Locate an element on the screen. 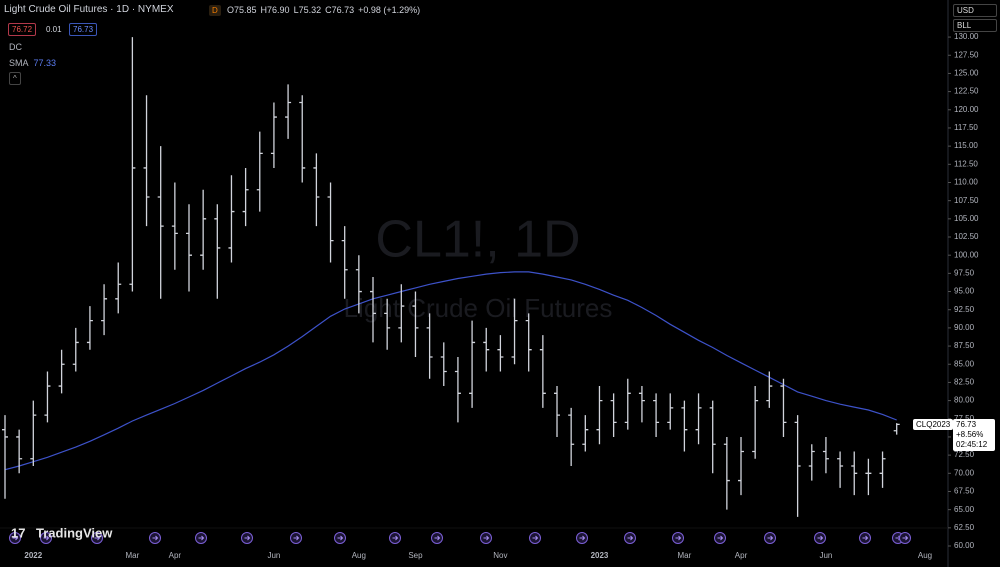 This screenshot has width=1000, height=567. bid: 76.72 is located at coordinates (22, 29).